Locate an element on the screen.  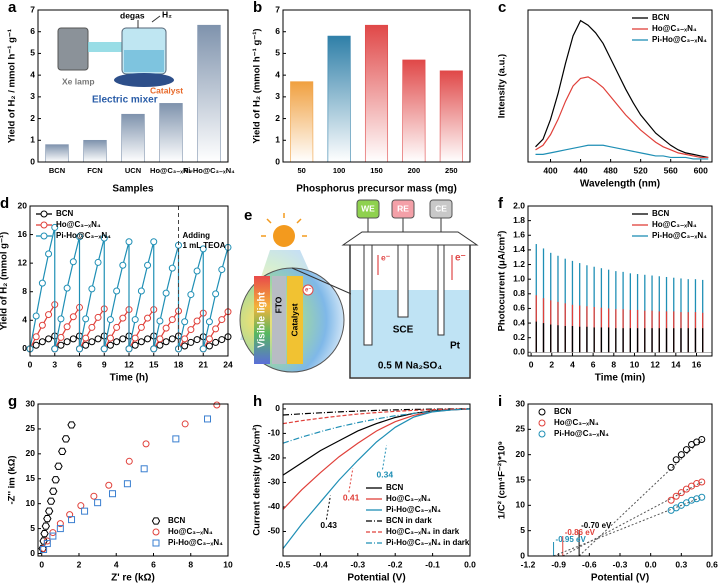
x-axis-label: Z' re (kΩ) is located at coordinates (133, 578).